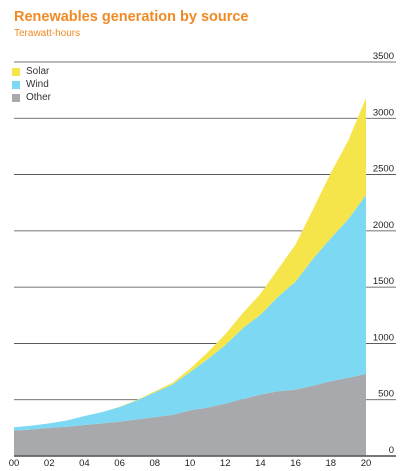  What do you see at coordinates (84, 463) in the screenshot?
I see `x-tick-label-04: 04` at bounding box center [84, 463].